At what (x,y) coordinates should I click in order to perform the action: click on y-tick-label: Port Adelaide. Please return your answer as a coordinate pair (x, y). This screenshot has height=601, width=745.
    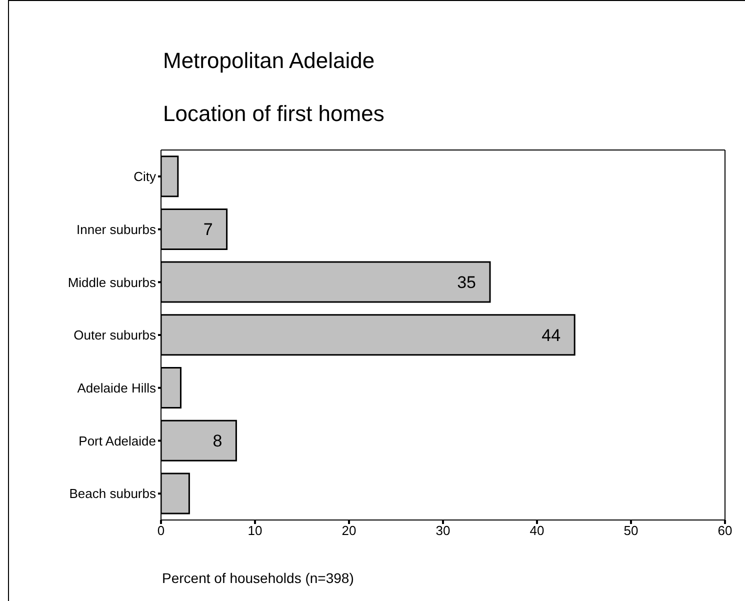
    Looking at the image, I should click on (117, 440).